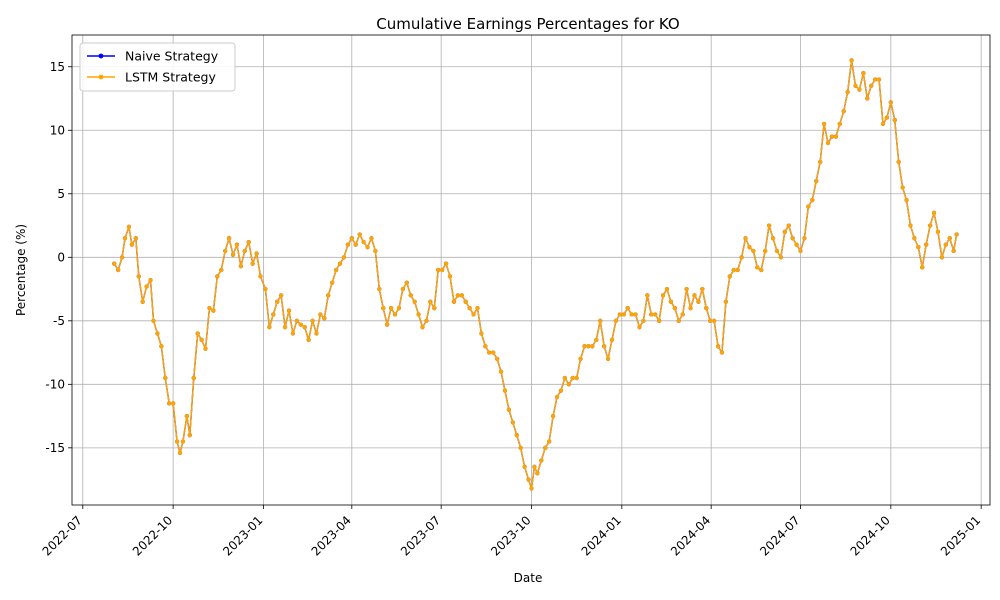 The width and height of the screenshot is (1000, 600). I want to click on y-tick-label: 0, so click(61, 257).